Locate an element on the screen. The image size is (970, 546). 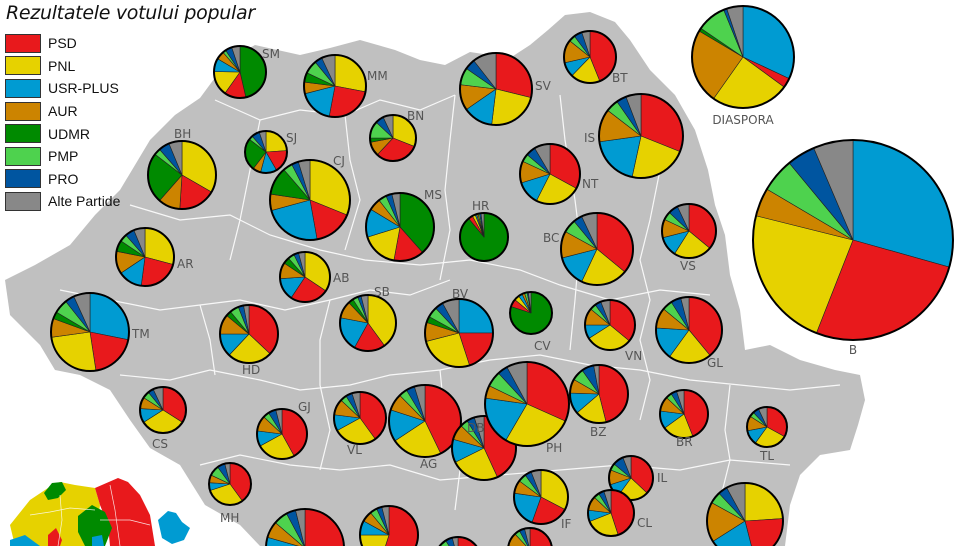
legend-swatch-udmr is located at coordinates (23, 134).